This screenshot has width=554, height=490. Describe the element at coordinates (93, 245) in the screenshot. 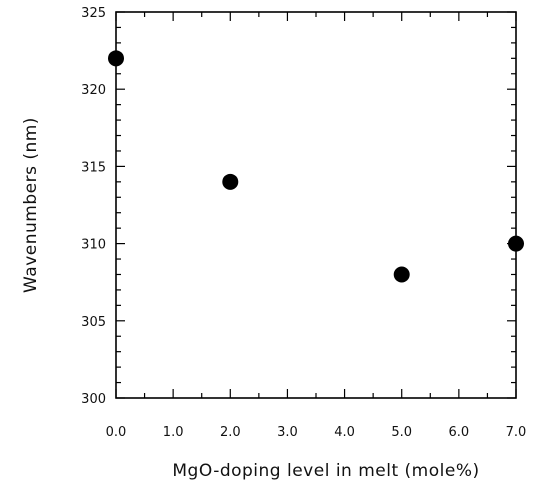

I see `y-tick-label: 310` at that location.